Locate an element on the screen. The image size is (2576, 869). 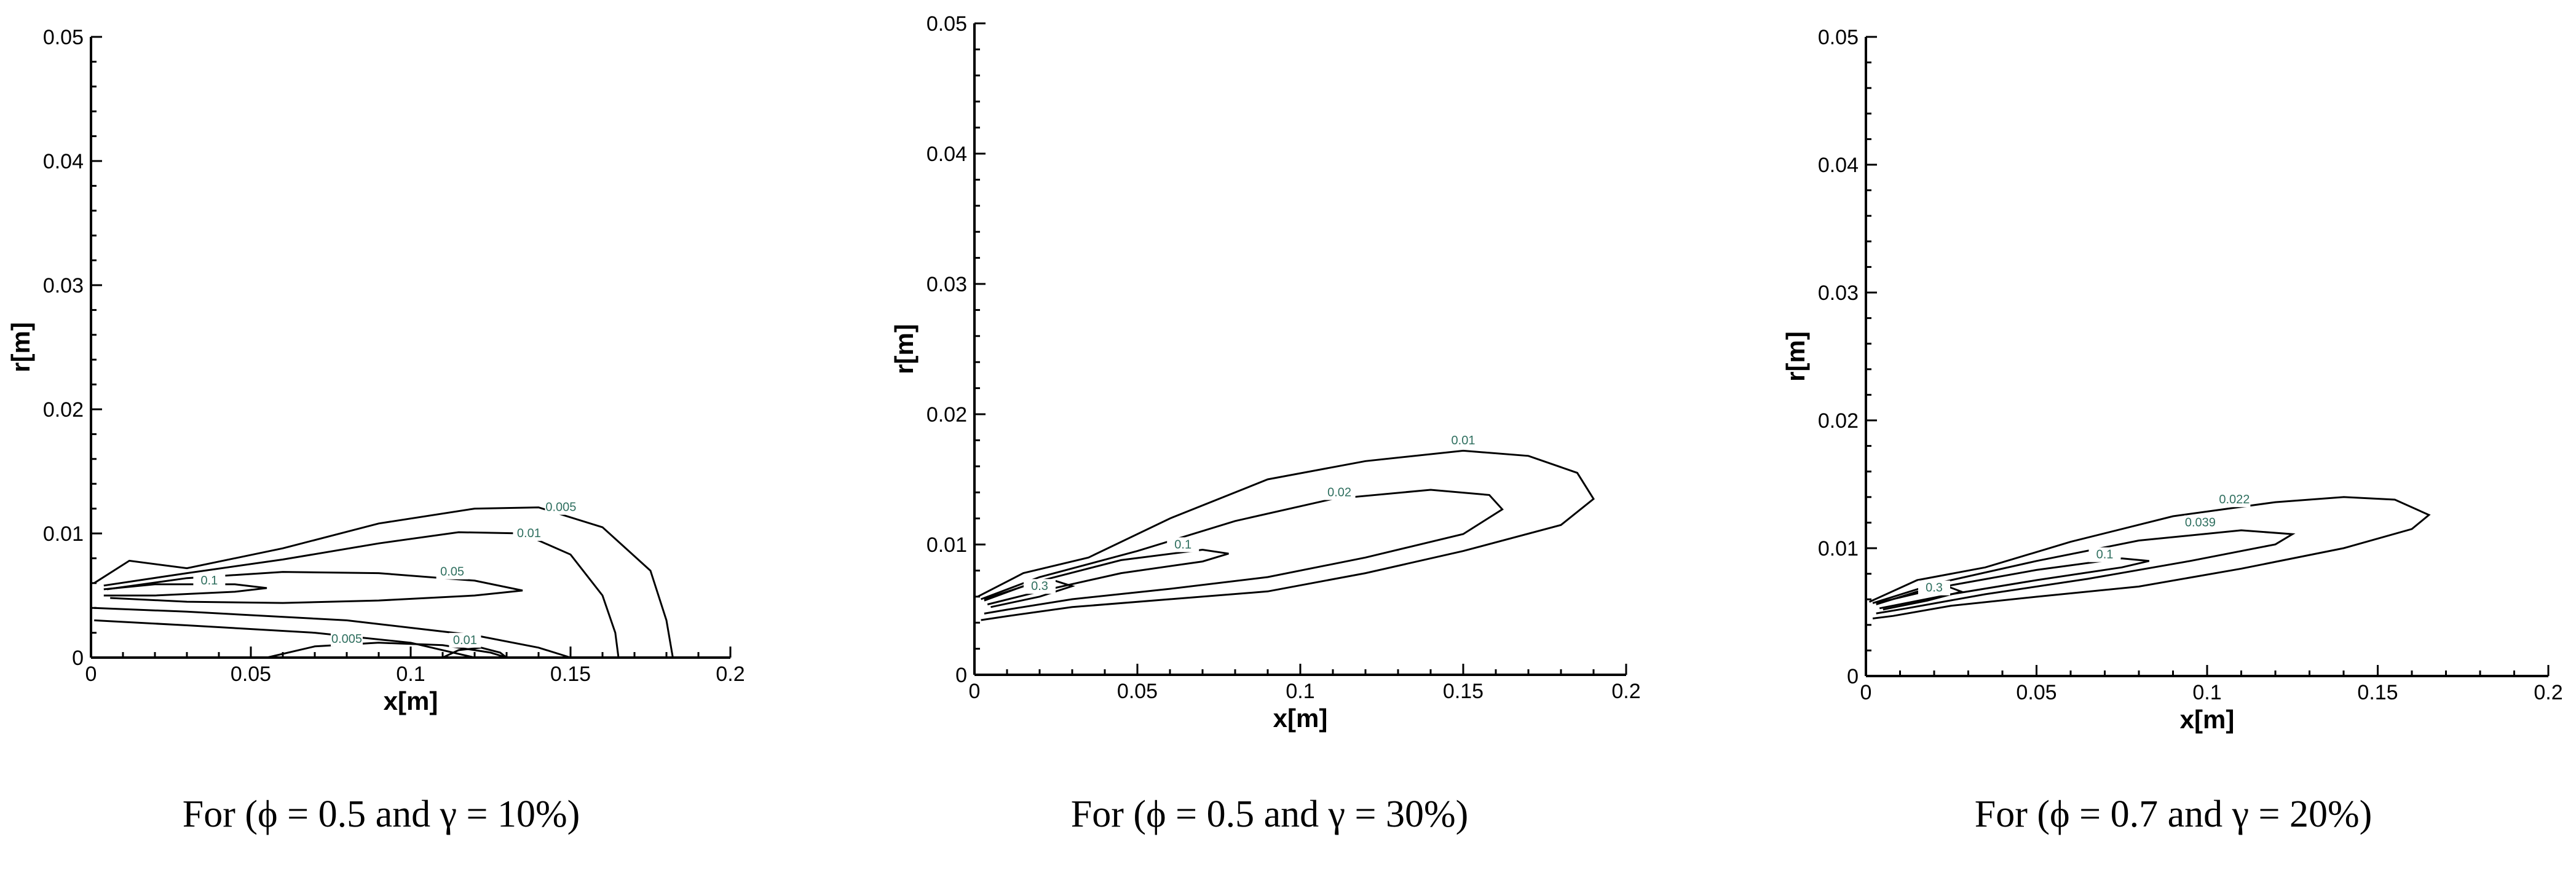
panel-caption-phi-0.7-gamma-20: For (ϕ = 0.7 and γ = 20%) is located at coordinates (2173, 814).